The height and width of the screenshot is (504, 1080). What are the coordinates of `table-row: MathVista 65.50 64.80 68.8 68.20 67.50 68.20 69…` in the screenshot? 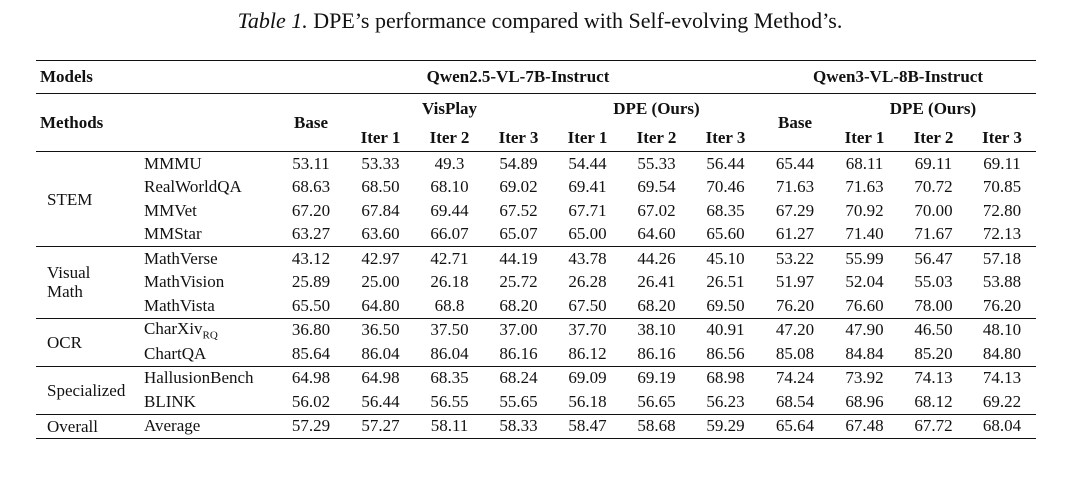 It's located at (536, 306).